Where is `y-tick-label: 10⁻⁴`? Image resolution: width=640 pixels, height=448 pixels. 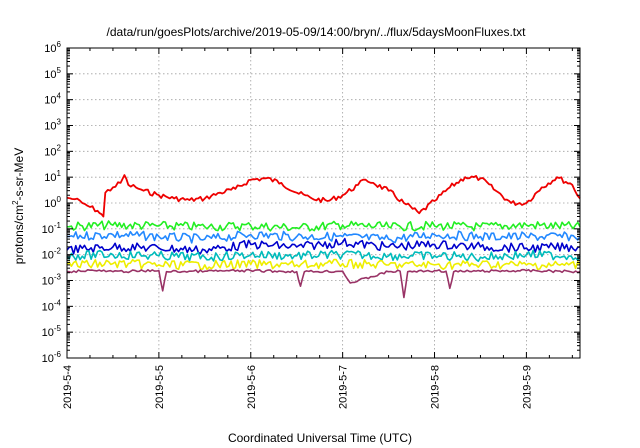 y-tick-label: 10⁻⁴ is located at coordinates (52, 305).